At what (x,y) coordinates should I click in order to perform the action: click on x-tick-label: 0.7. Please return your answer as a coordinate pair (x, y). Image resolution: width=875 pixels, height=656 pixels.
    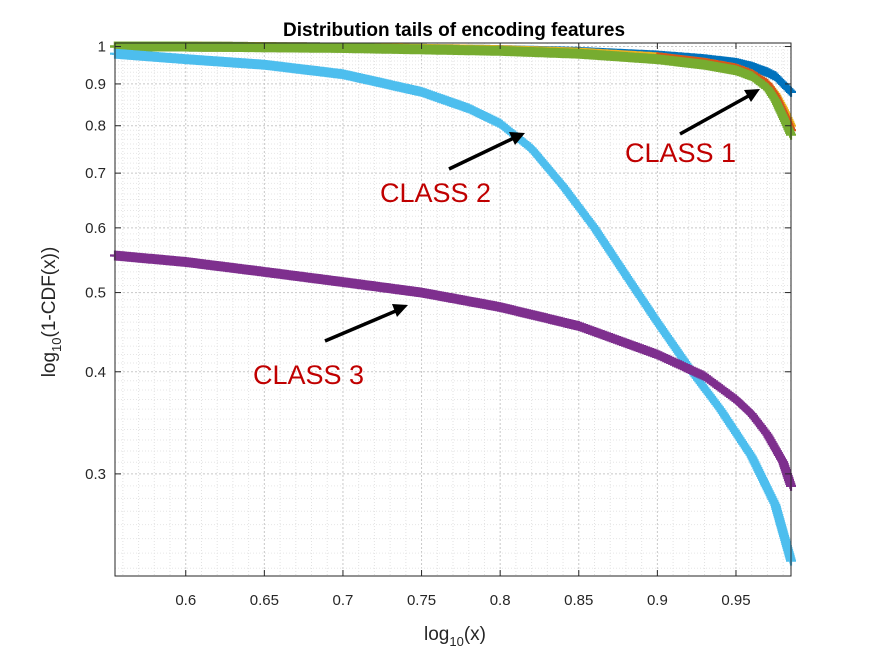
    Looking at the image, I should click on (343, 600).